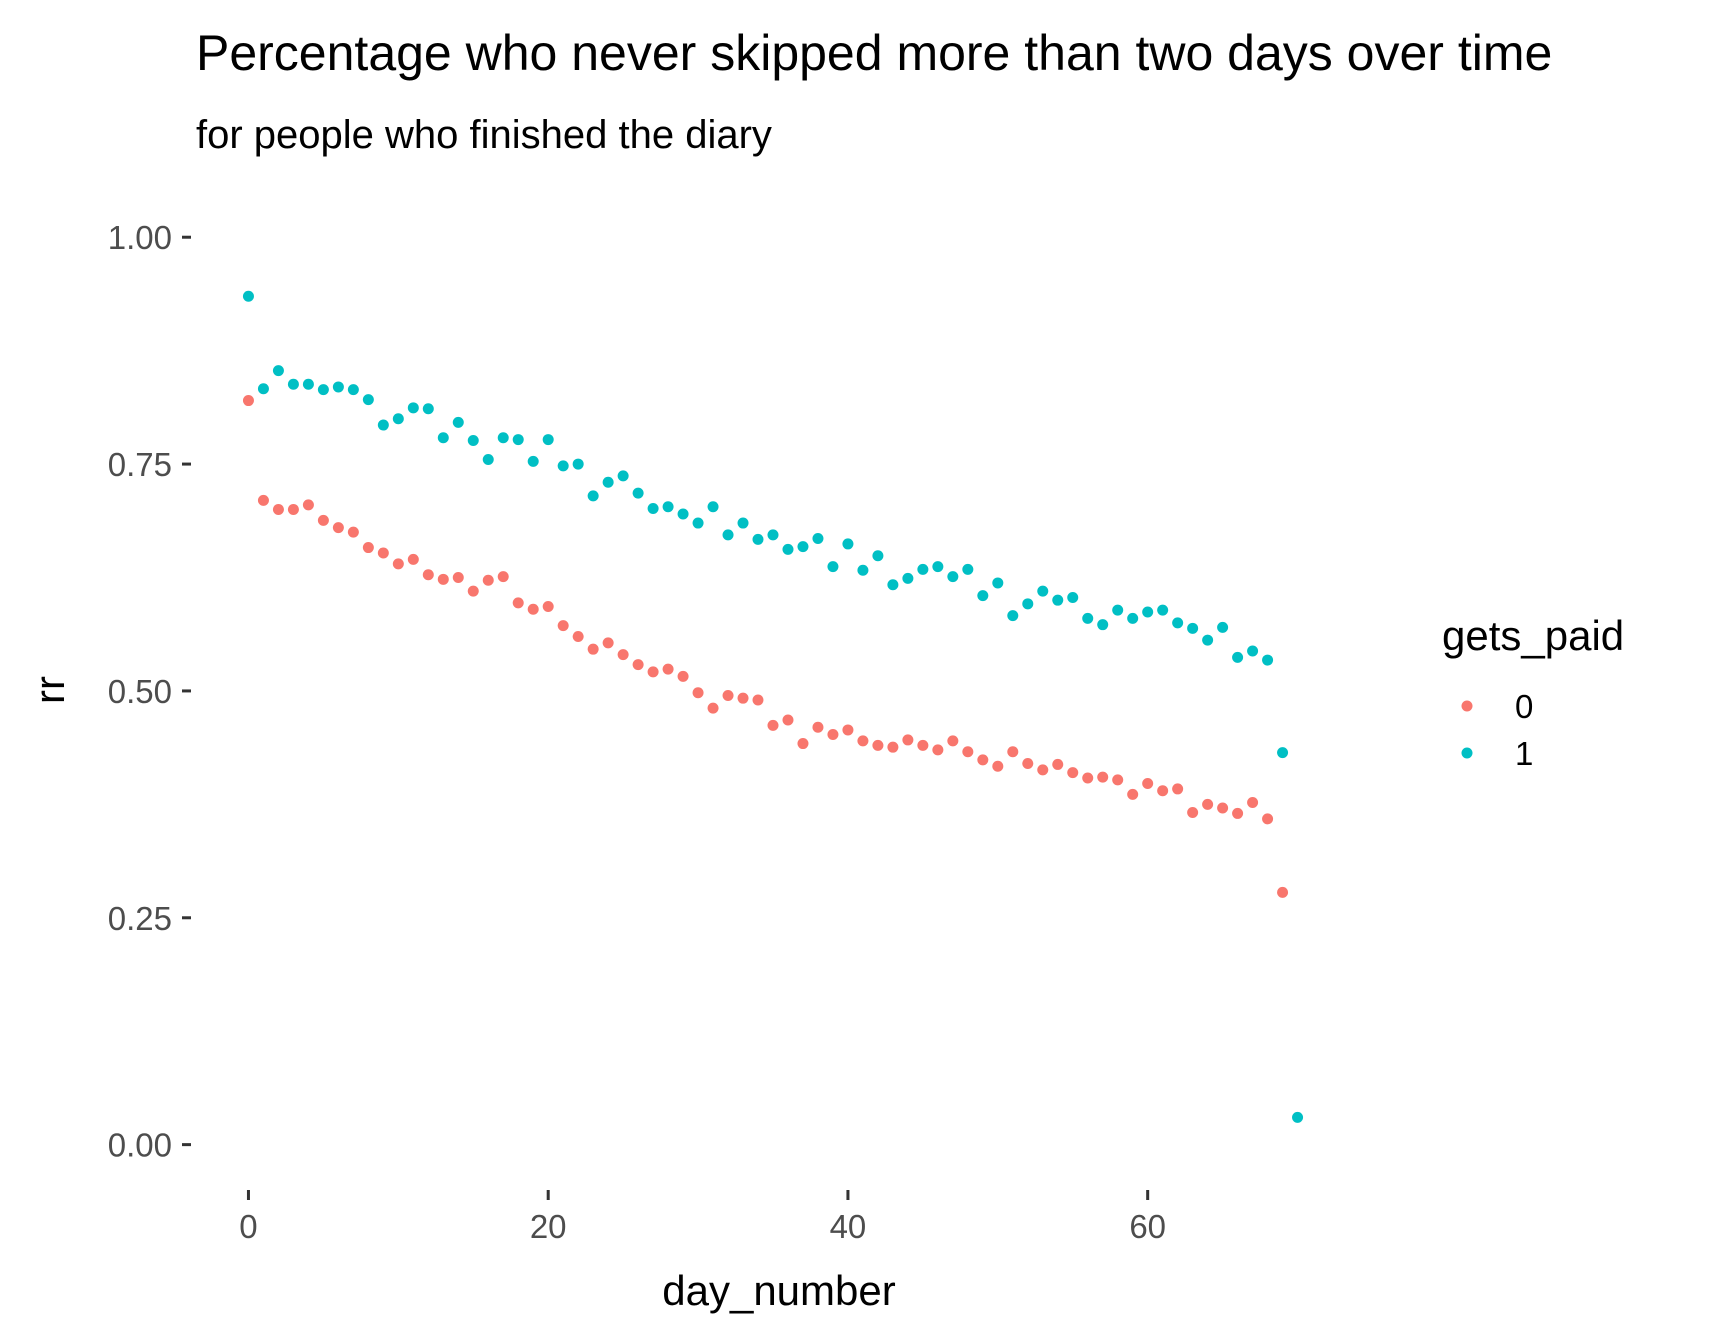  I want to click on x-tick-label: 0, so click(248, 1226).